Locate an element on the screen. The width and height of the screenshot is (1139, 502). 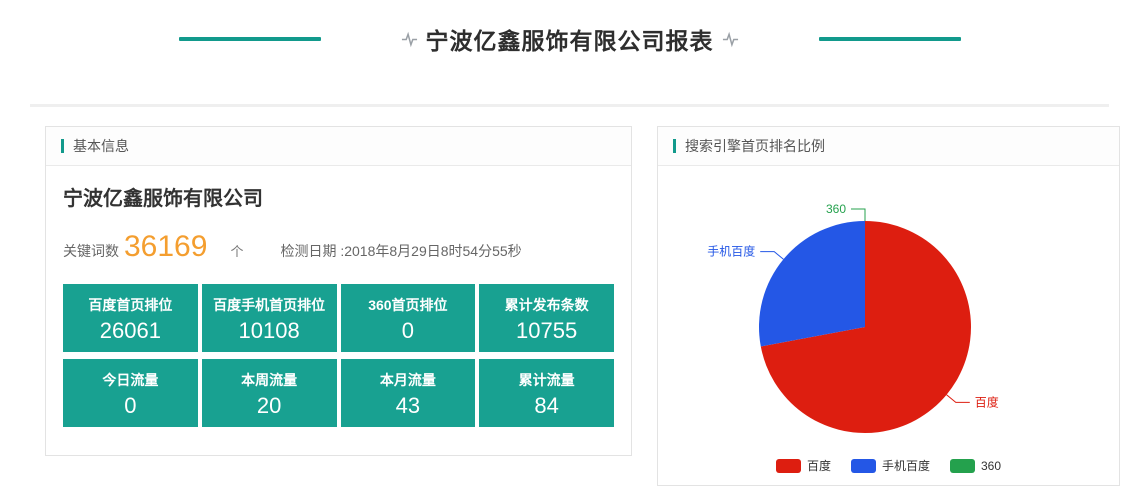
basic-info-panel-title: 基本信息 is located at coordinates (101, 146).